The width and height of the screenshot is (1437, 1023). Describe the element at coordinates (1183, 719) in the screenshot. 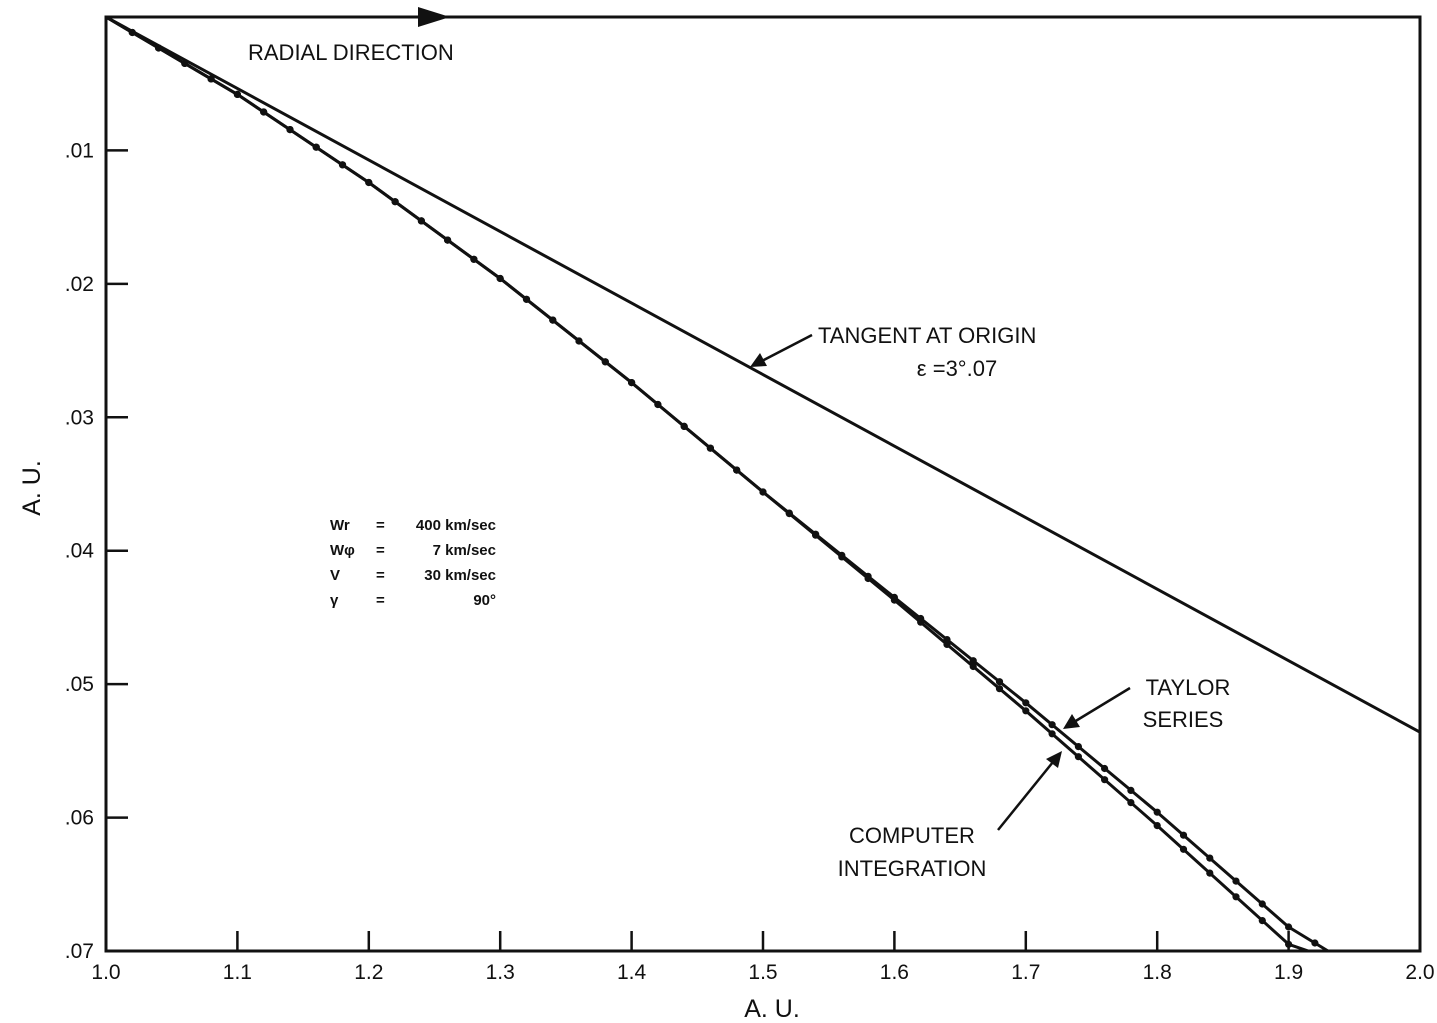

I see `taylor-label-line2: SERIES` at that location.